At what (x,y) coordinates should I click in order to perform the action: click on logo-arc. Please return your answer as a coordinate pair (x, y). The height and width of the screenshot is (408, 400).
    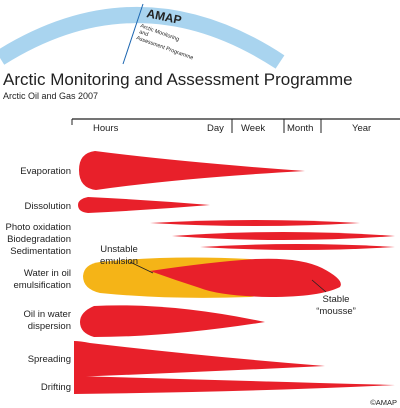
    Looking at the image, I should click on (142, 38).